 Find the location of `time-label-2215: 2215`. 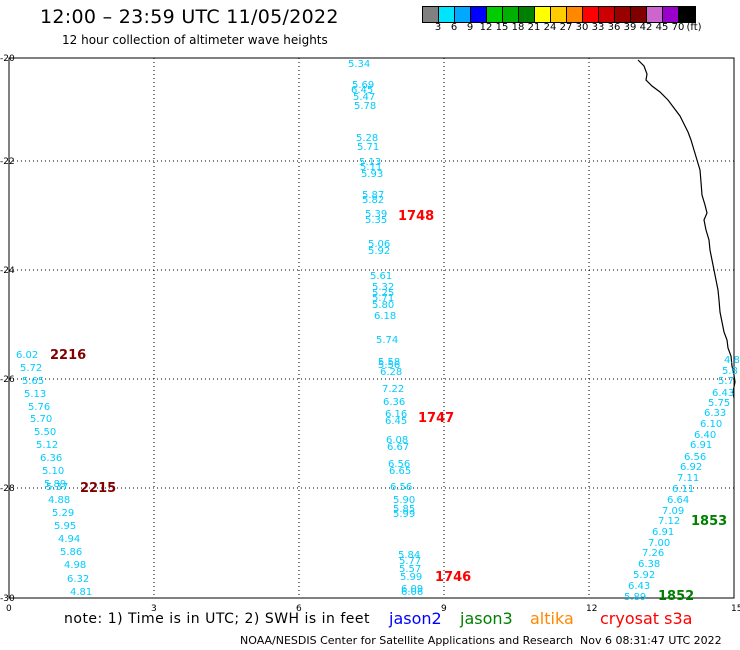

time-label-2215: 2215 is located at coordinates (98, 488).